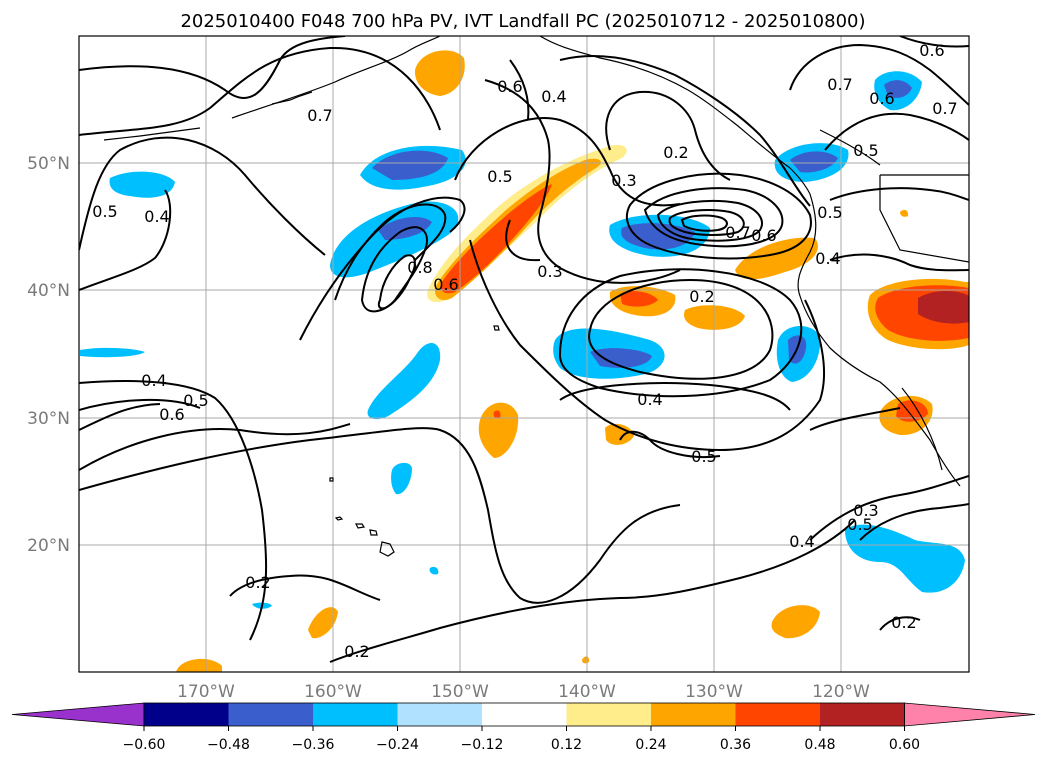  I want to click on colorbar-high-extend, so click(970, 714).